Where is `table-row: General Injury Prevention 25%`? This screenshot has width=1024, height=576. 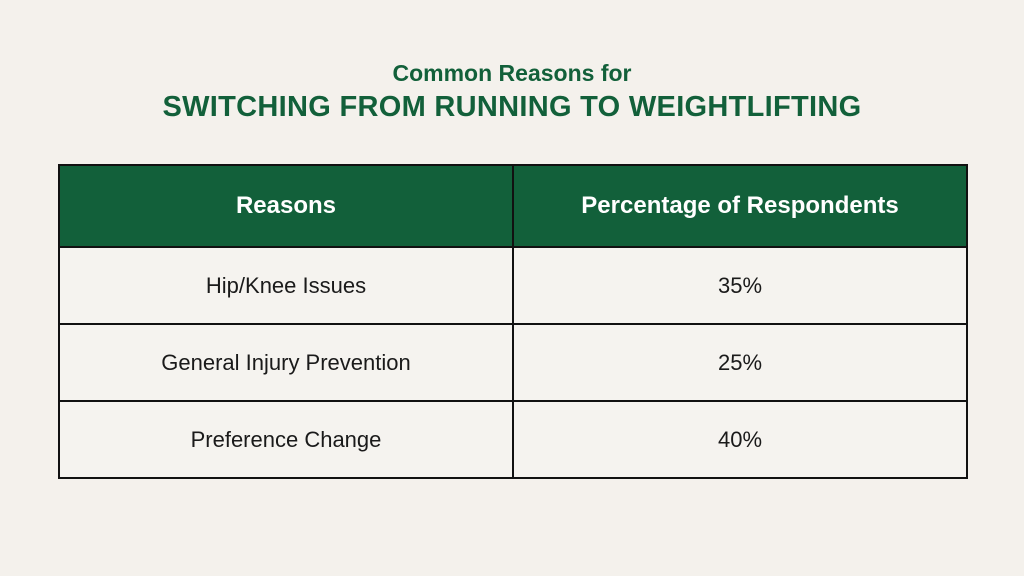 table-row: General Injury Prevention 25% is located at coordinates (513, 362).